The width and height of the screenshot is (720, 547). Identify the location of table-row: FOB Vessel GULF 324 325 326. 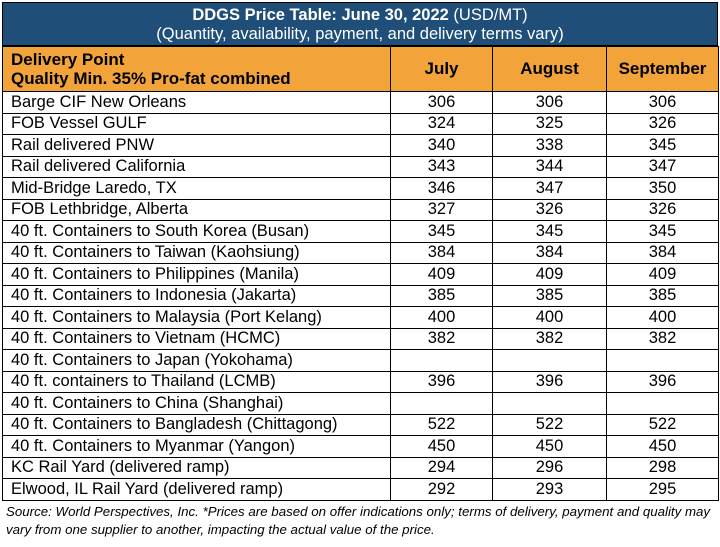
(360, 123).